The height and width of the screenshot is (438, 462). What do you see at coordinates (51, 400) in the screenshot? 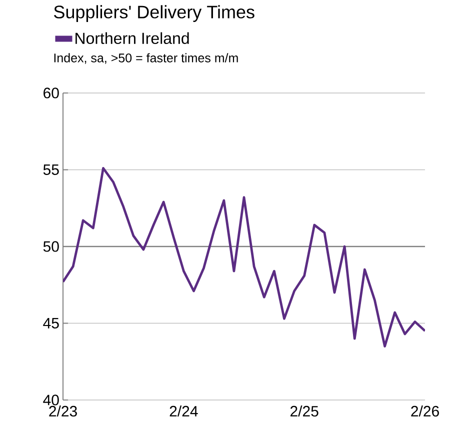
I see `y-tick-label: 40` at bounding box center [51, 400].